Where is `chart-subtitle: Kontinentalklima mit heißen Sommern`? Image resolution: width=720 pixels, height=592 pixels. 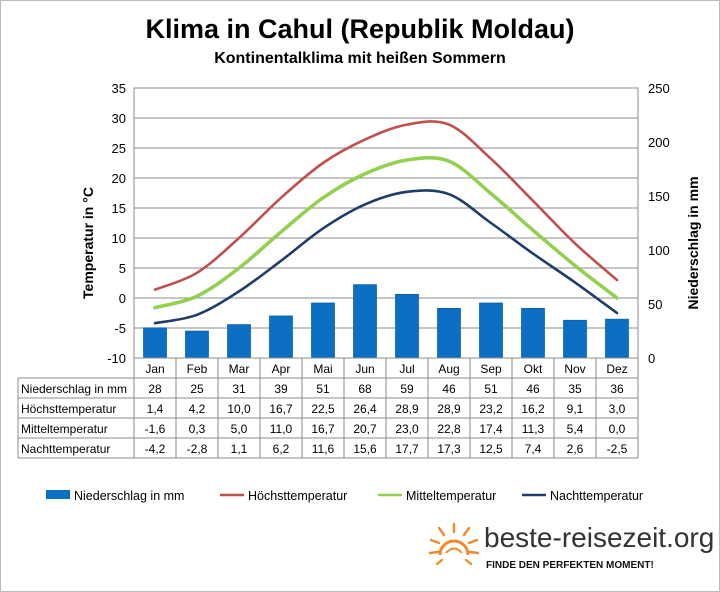 chart-subtitle: Kontinentalklima mit heißen Sommern is located at coordinates (360, 58).